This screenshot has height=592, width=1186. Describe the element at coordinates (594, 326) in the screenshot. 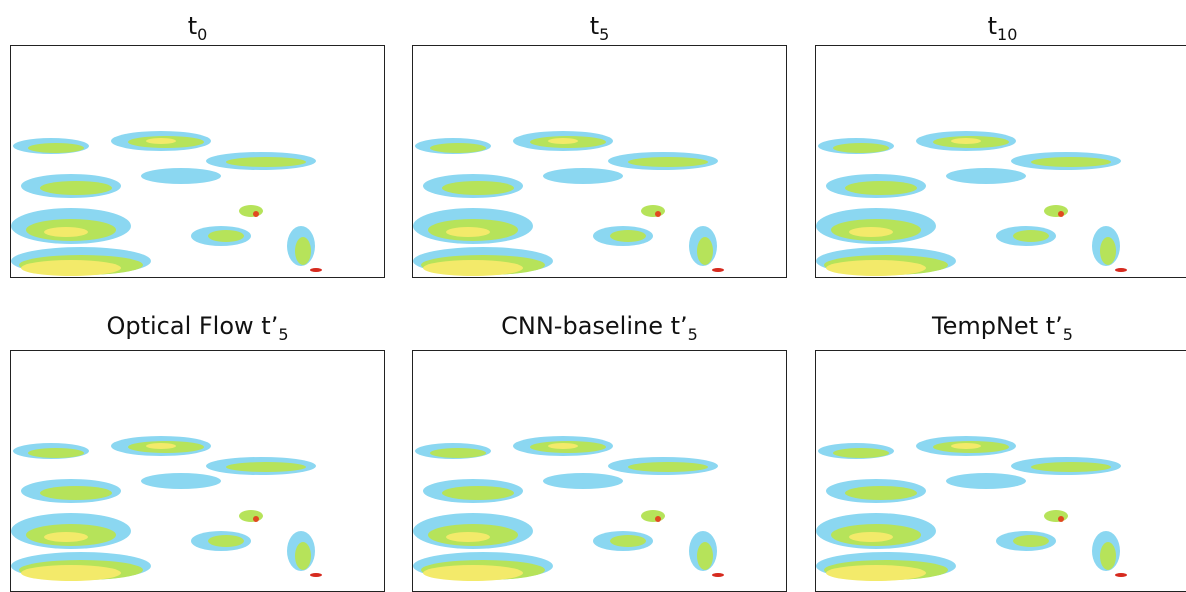

I see `title-text: CNN-baseline t’` at that location.